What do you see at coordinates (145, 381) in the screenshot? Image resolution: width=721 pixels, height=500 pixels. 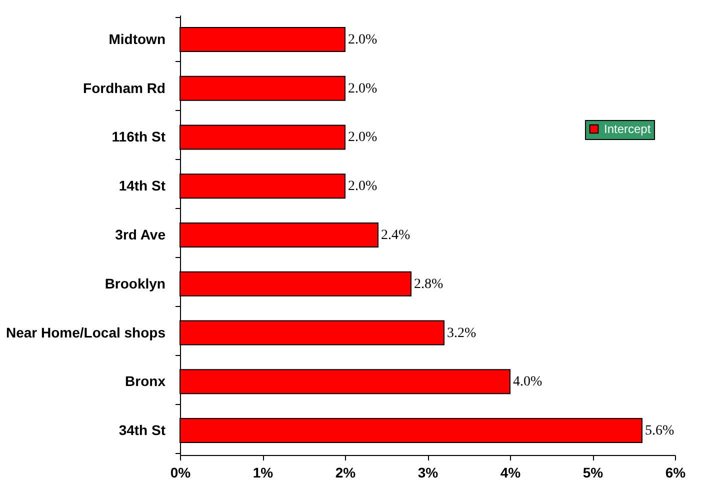 I see `y-tick-label: Bronx` at bounding box center [145, 381].